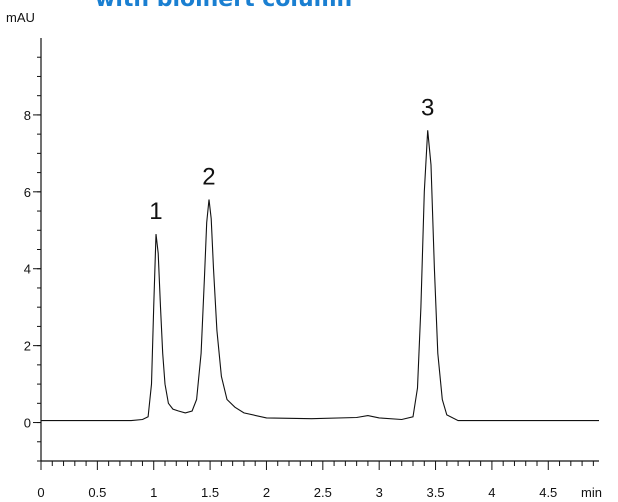  Describe the element at coordinates (210, 492) in the screenshot. I see `x-tick-label: 1.5` at that location.